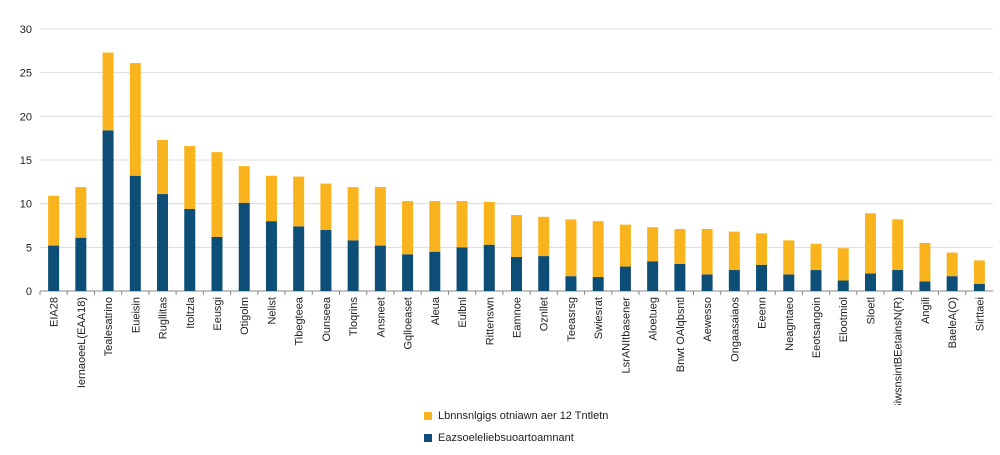 This screenshot has height=455, width=1000. What do you see at coordinates (29, 292) in the screenshot?
I see `y-tick-label: 0` at bounding box center [29, 292].